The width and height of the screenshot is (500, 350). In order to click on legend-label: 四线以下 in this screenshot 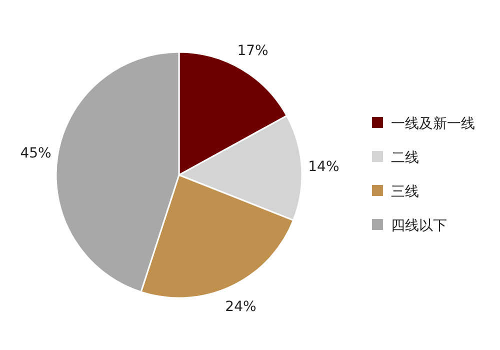, I will do `click(419, 226)`.